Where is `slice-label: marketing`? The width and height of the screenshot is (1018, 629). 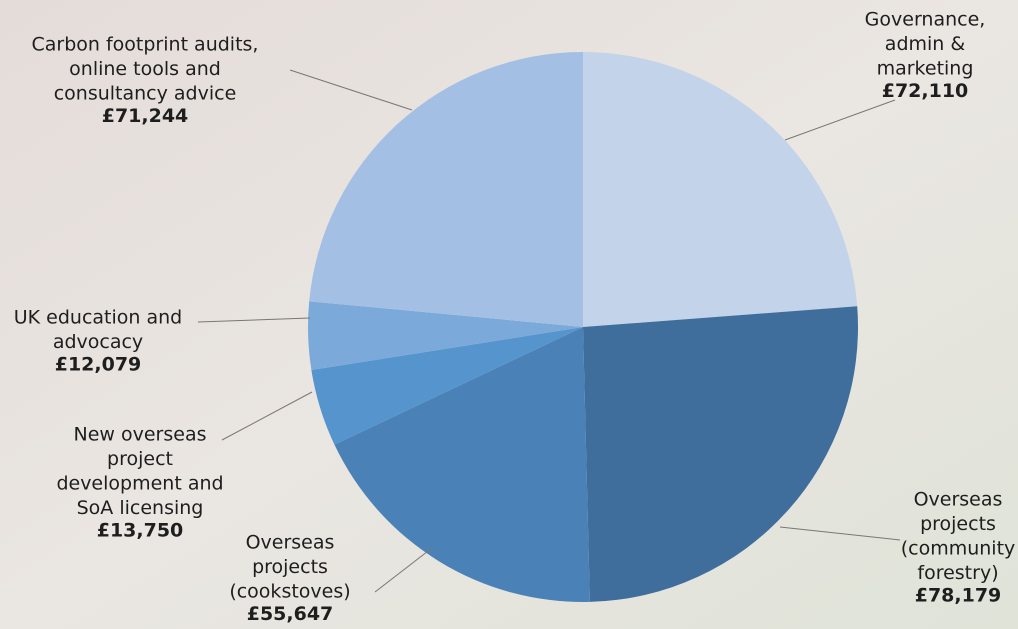 slice-label: marketing is located at coordinates (925, 69).